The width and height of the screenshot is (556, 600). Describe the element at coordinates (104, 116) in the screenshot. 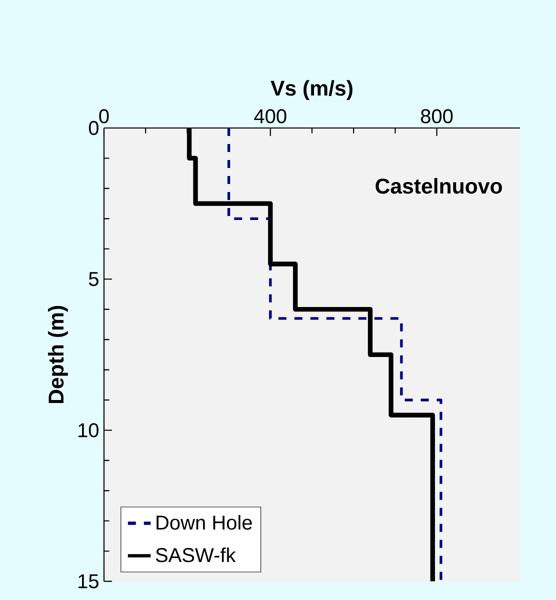

I see `x-tick-label: 0` at that location.